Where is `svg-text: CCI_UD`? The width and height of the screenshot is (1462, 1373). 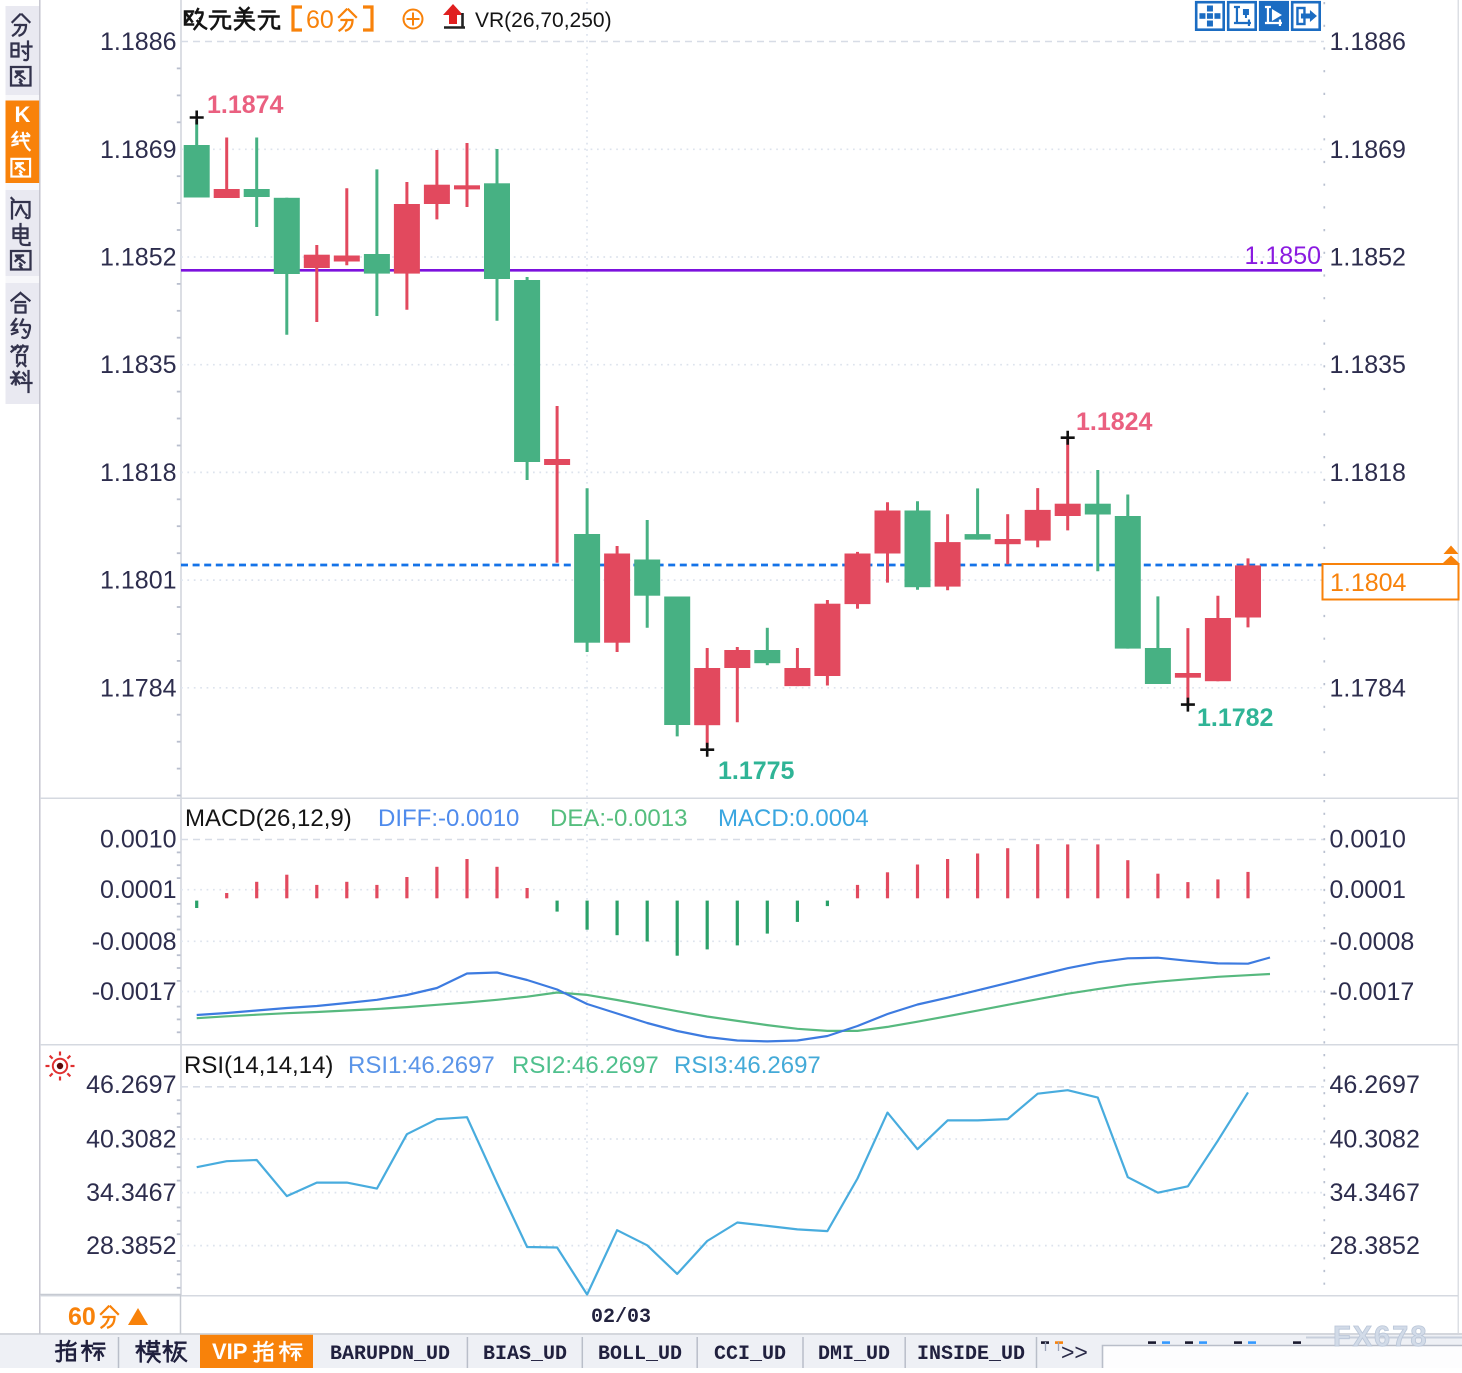 svg-text: CCI_UD is located at coordinates (750, 1354).